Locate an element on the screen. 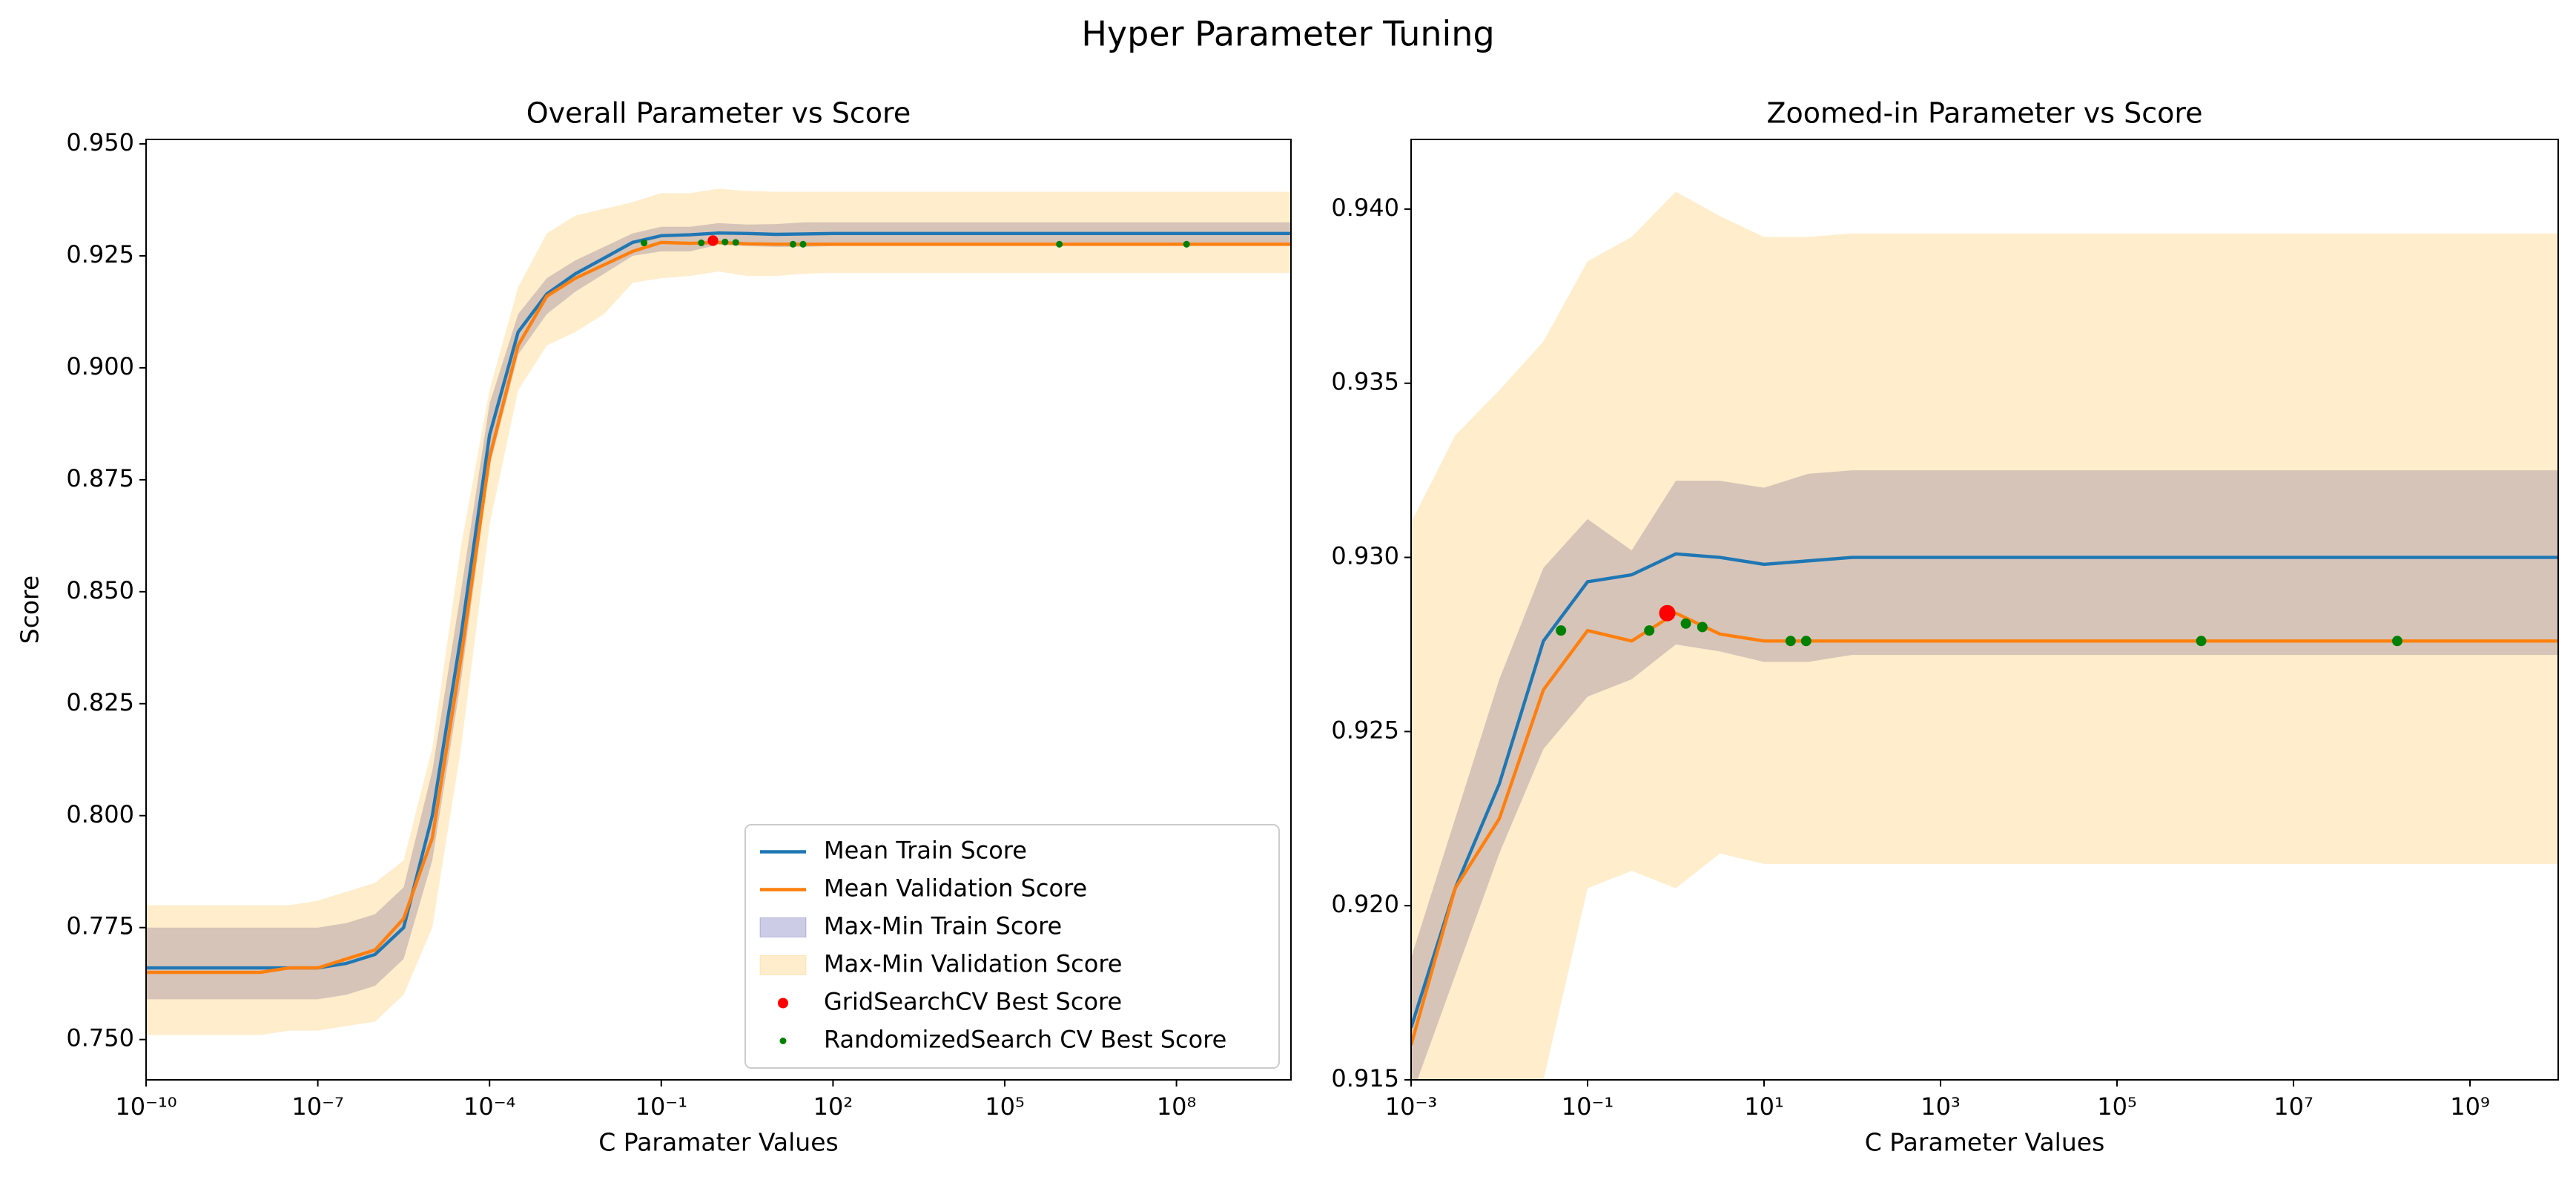  legend-label: Max-Min Validation Score is located at coordinates (973, 964).